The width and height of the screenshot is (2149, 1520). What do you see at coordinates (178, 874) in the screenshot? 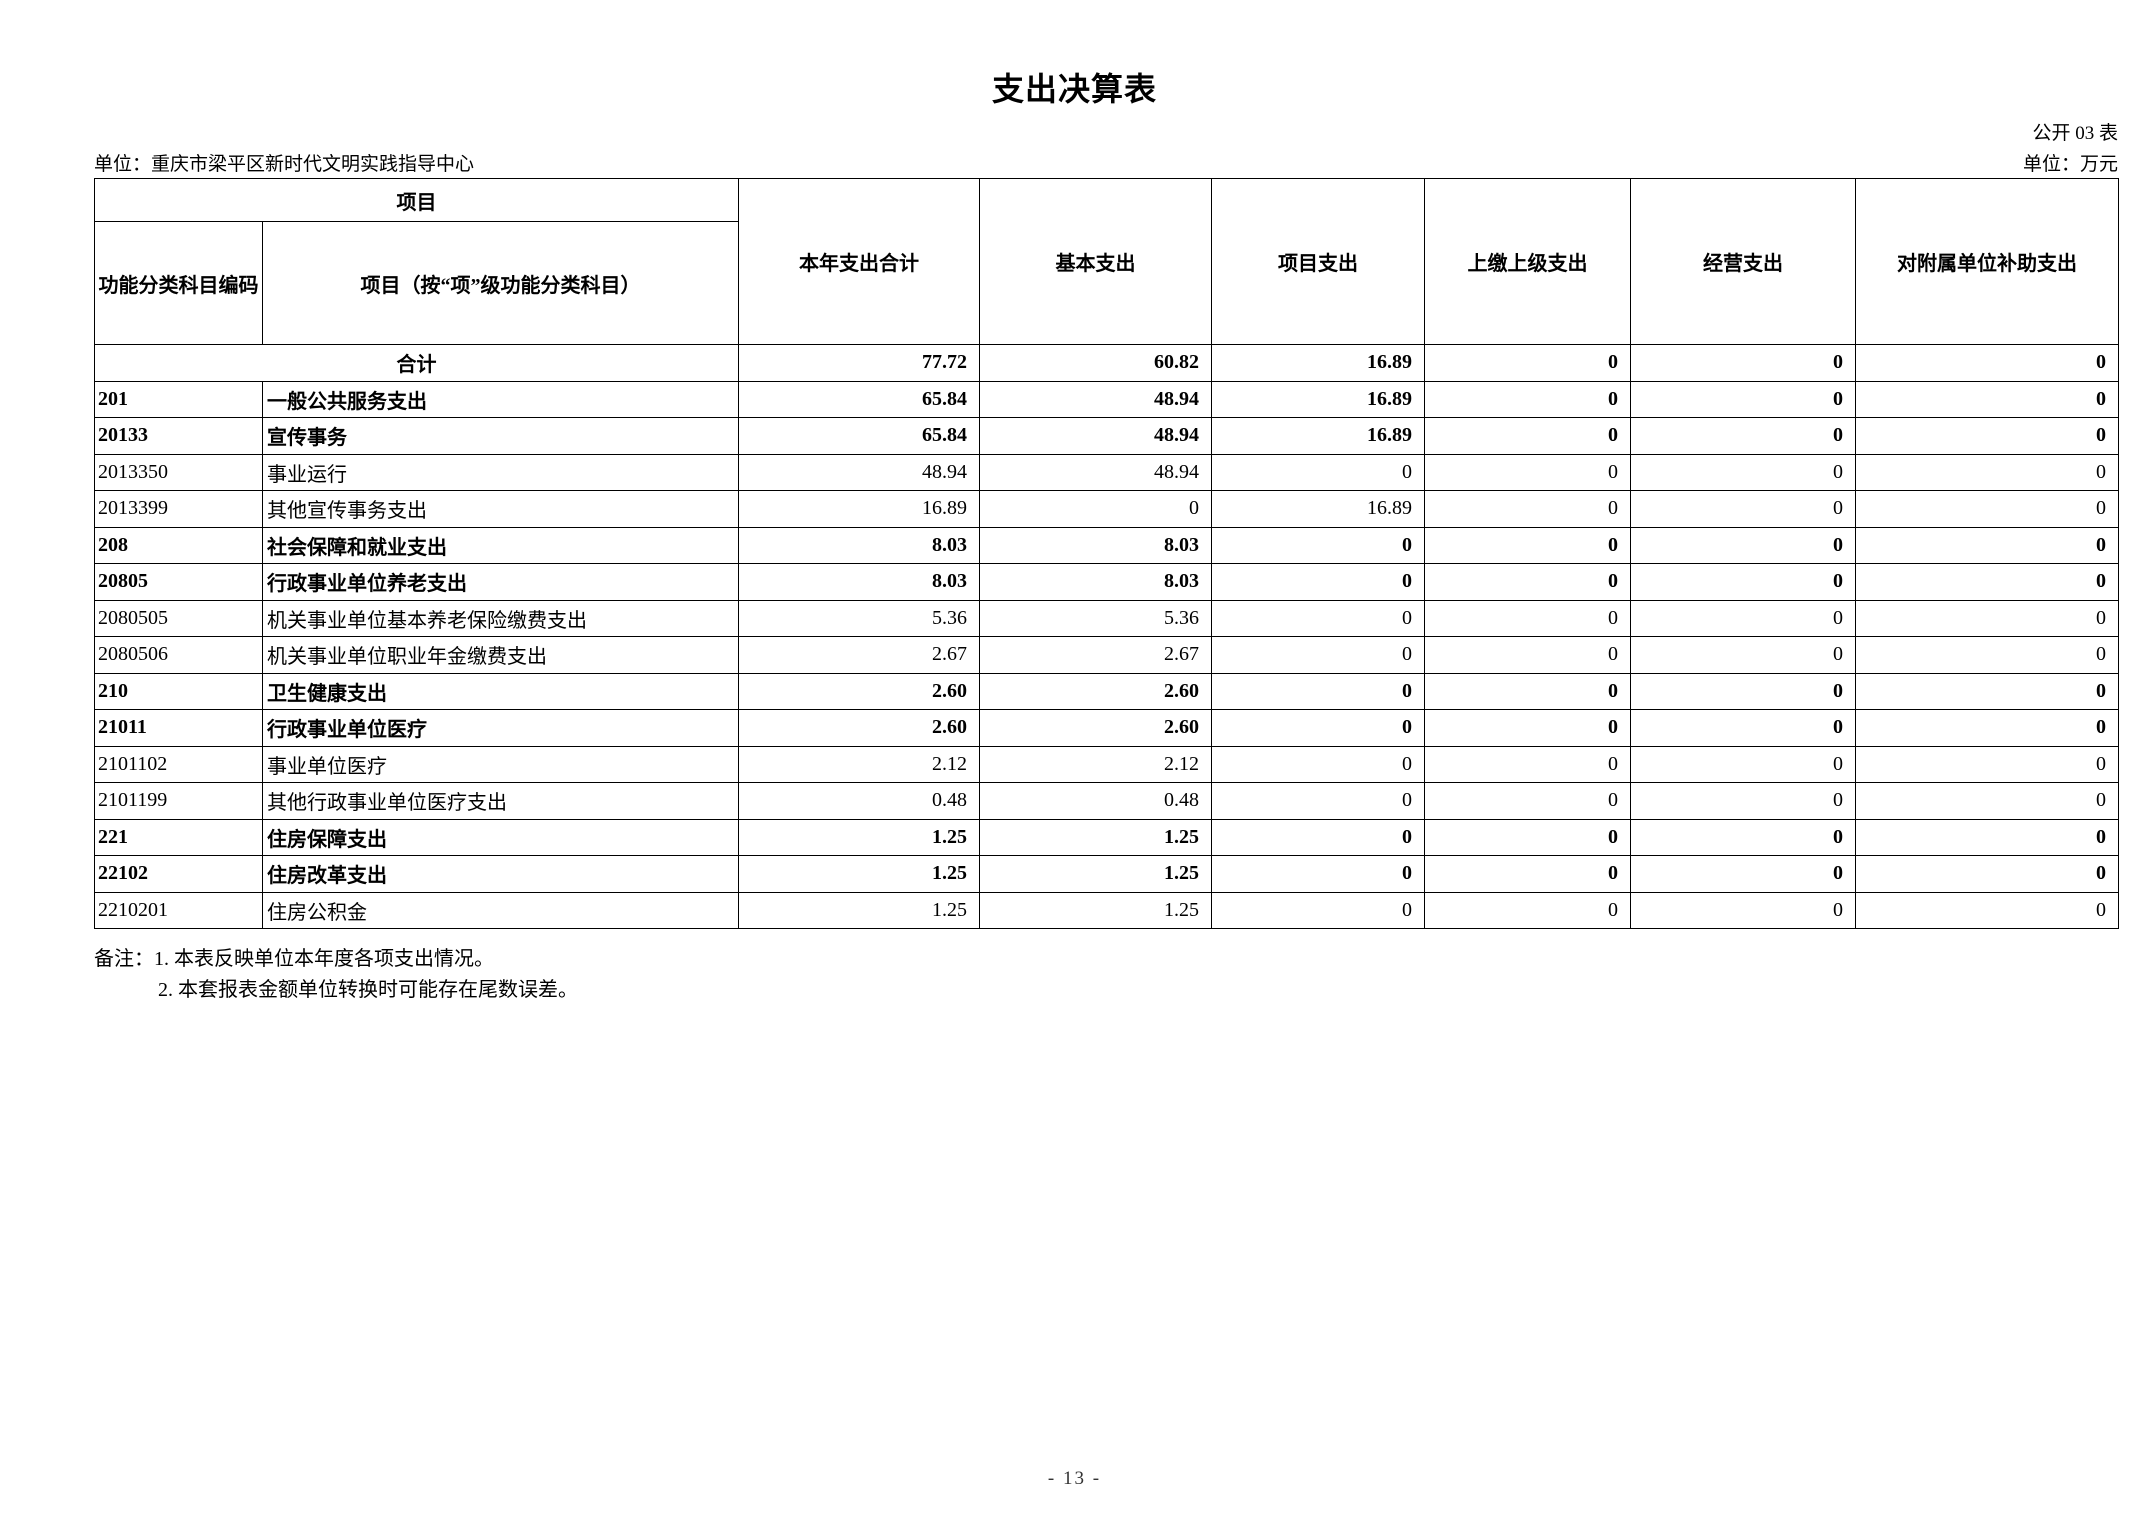
I see `row-code: 22102` at bounding box center [178, 874].